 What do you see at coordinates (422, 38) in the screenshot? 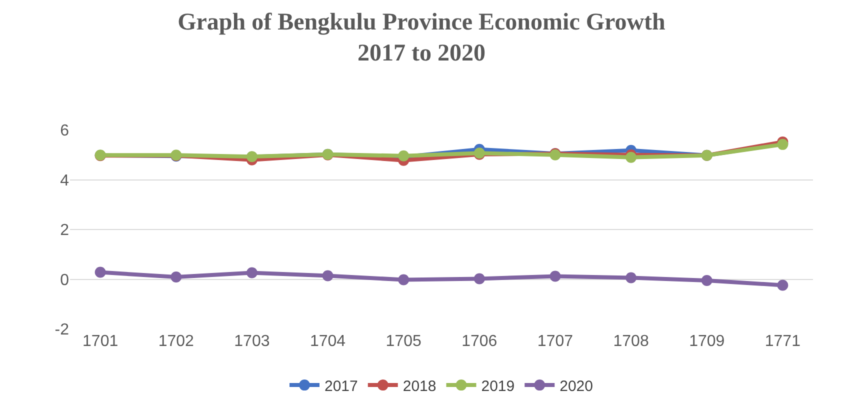
I see `chart-title: Graph of Bengkulu Province Economic Growth 2017 to 2020` at bounding box center [422, 38].